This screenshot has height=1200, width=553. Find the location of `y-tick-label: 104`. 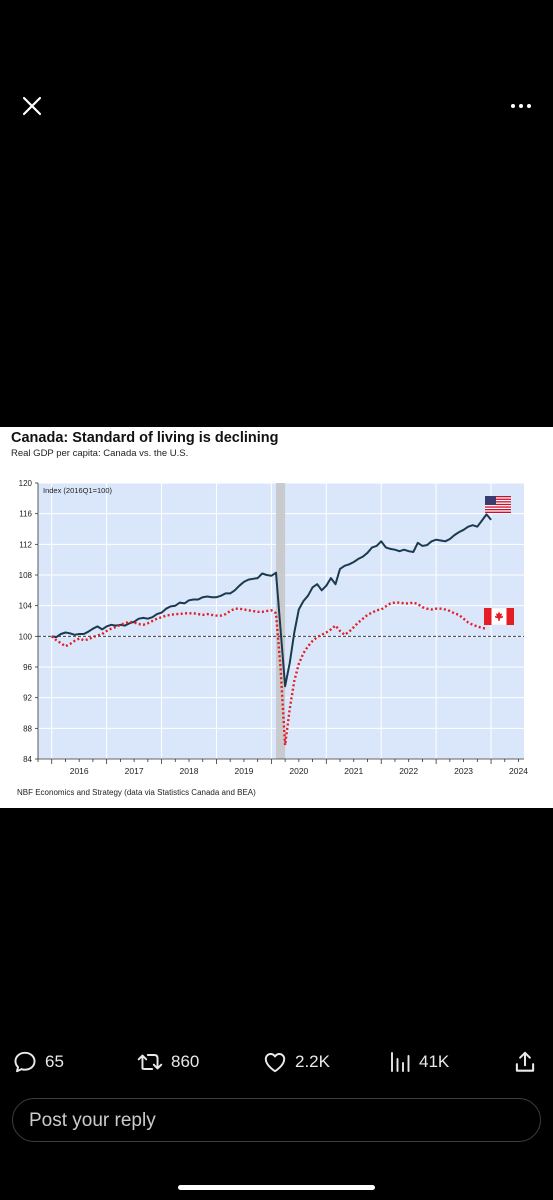

y-tick-label: 104 is located at coordinates (26, 606).